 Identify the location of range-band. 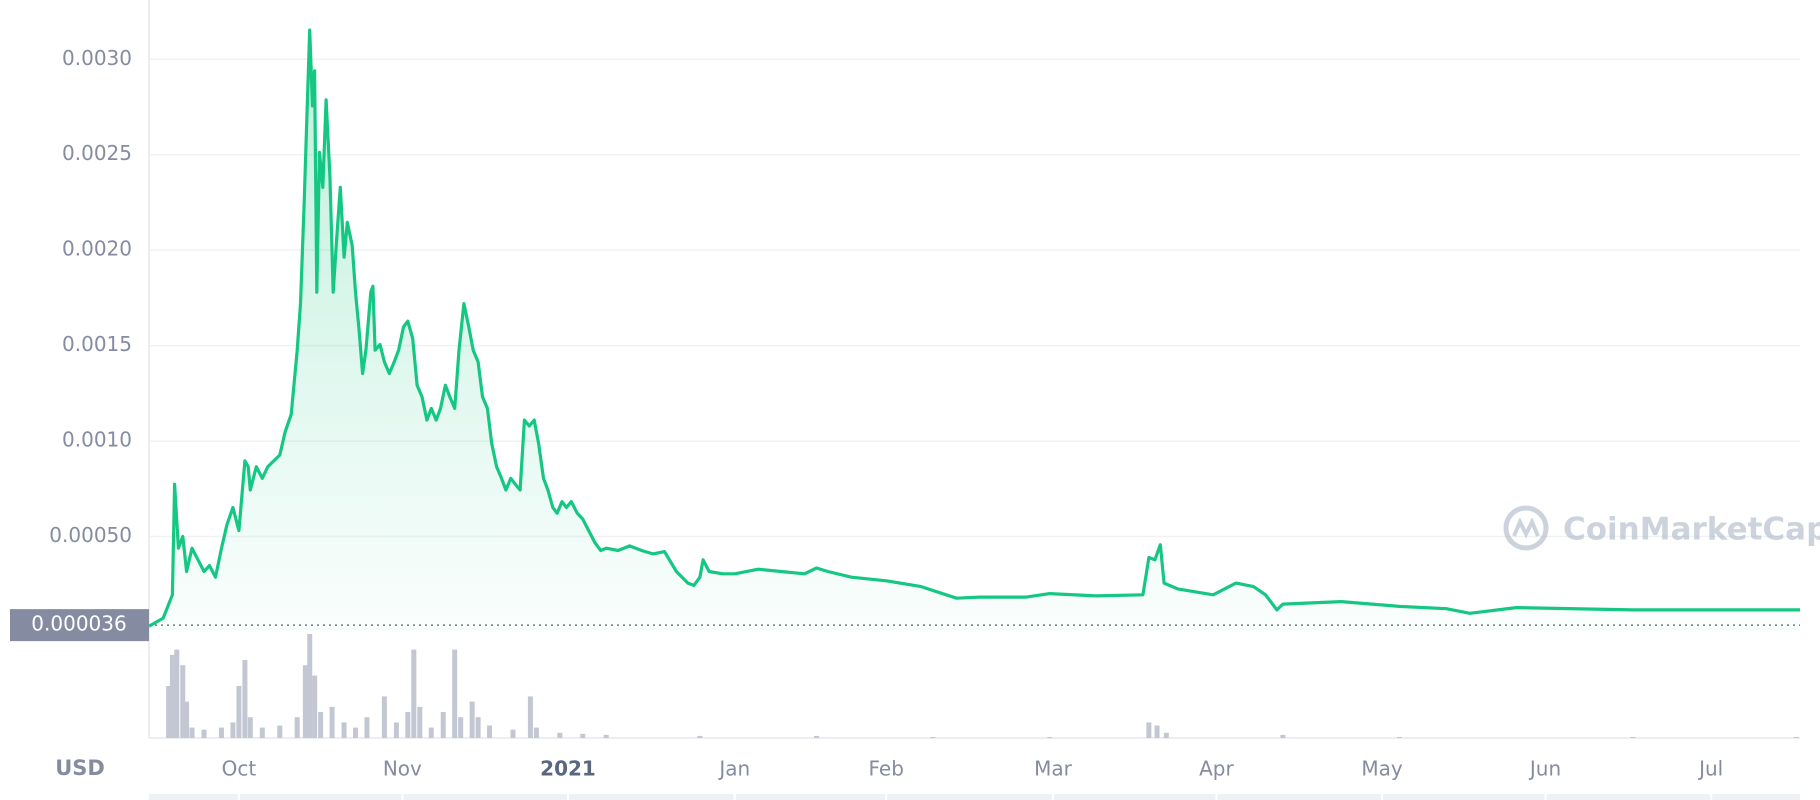
(974, 797).